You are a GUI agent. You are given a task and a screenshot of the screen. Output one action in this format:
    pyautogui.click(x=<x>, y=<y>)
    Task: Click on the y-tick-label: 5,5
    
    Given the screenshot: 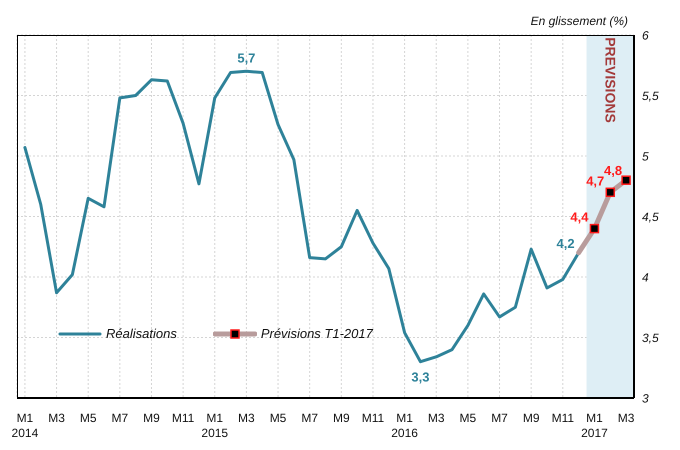 What is the action you would take?
    pyautogui.click(x=651, y=95)
    